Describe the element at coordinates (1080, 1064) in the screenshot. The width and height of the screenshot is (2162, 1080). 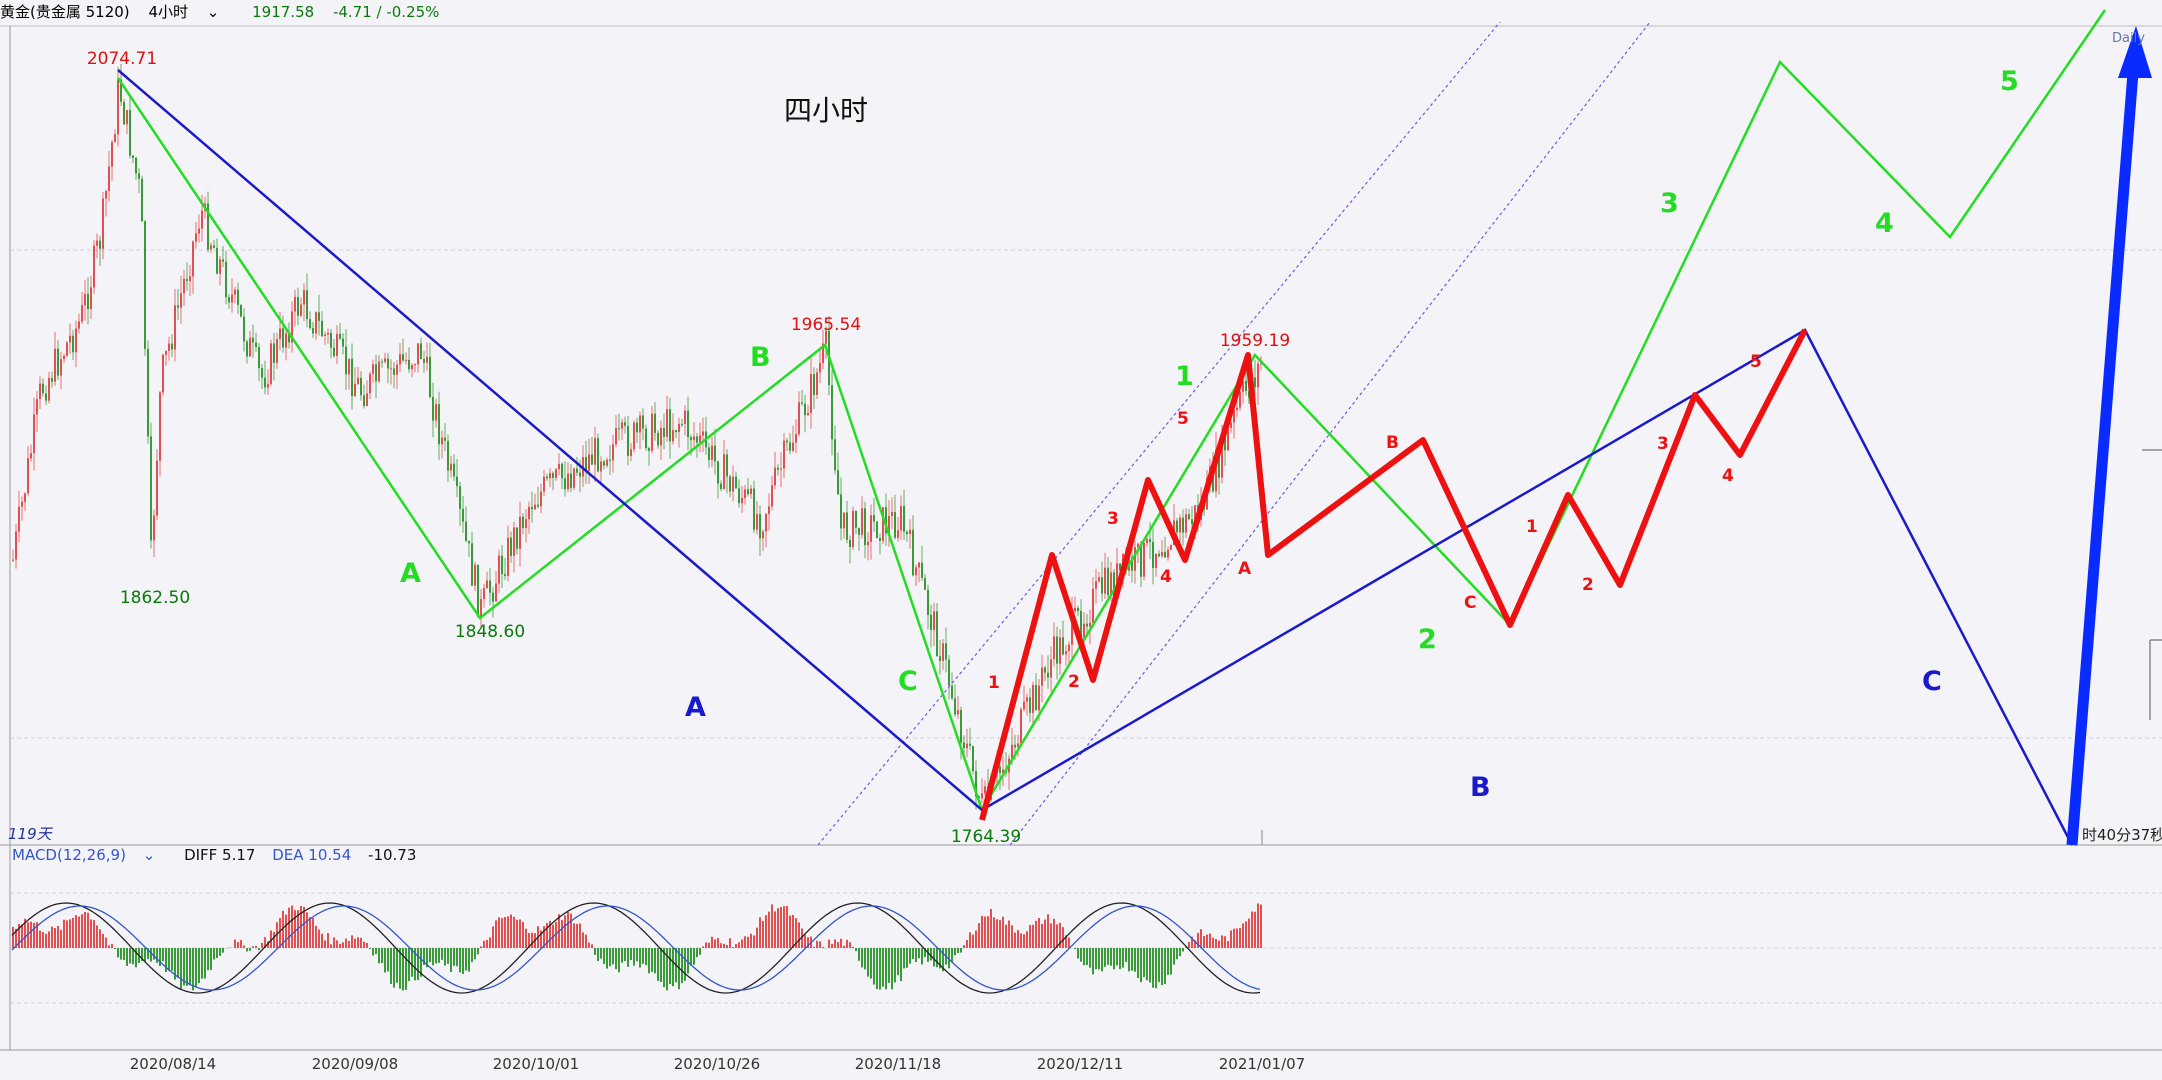
I see `x-tick-label: 2020/12/11` at that location.